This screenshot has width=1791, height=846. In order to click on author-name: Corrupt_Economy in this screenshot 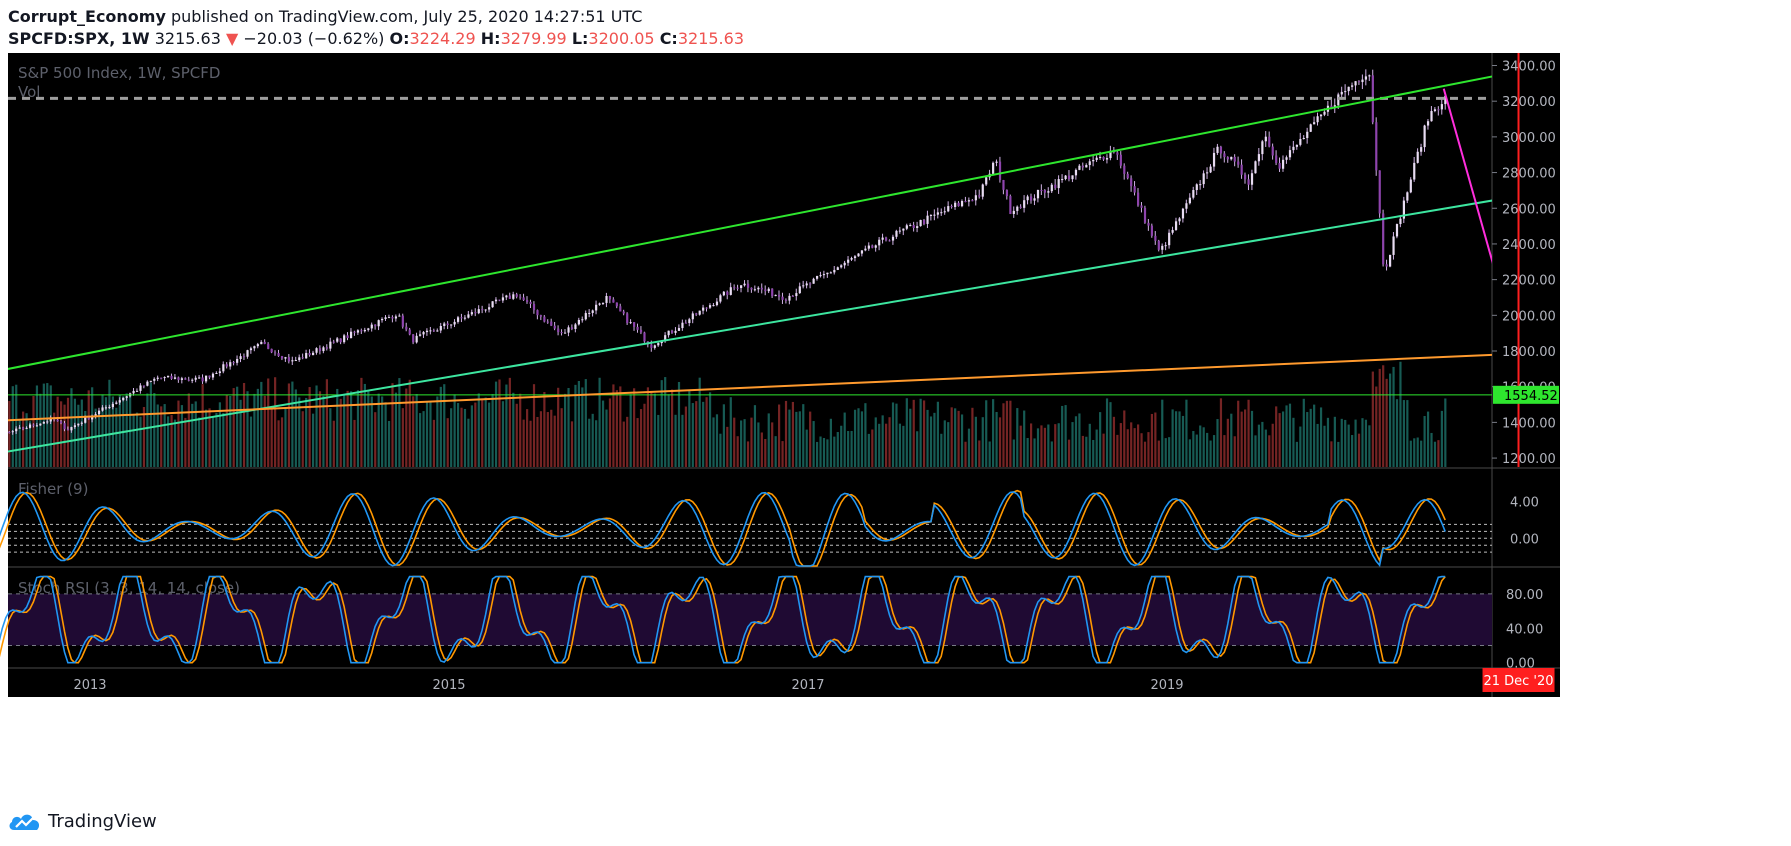, I will do `click(87, 16)`.